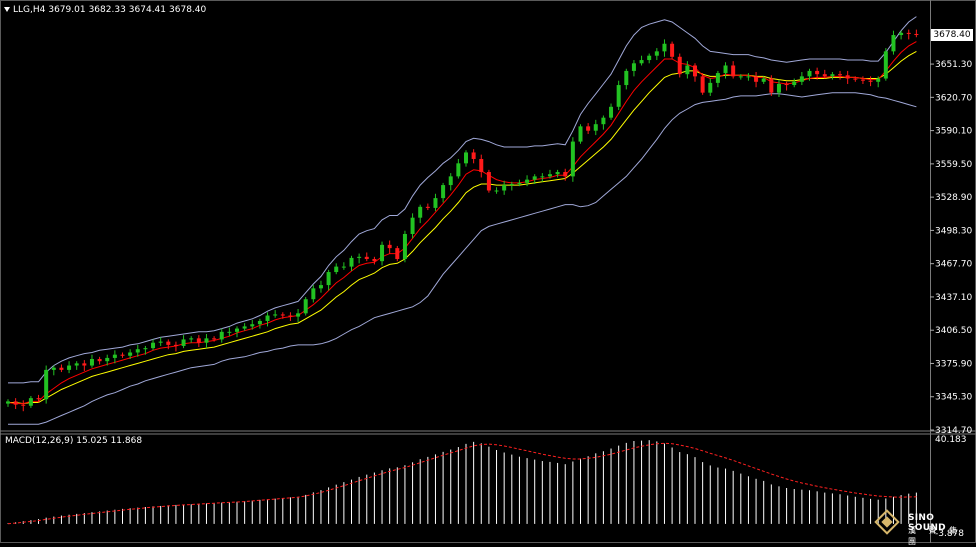 Image resolution: width=976 pixels, height=547 pixels. I want to click on low-value: 3674.41, so click(147, 10).